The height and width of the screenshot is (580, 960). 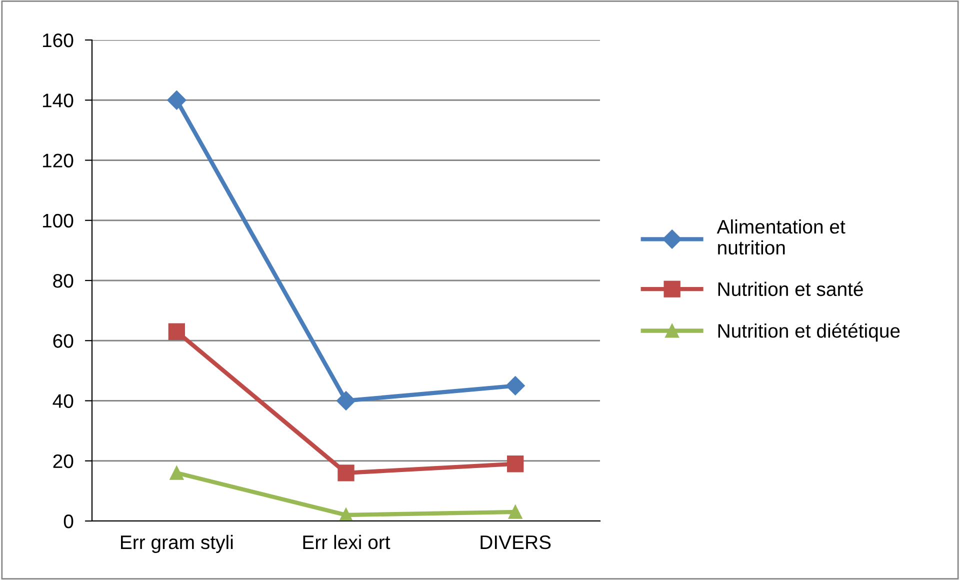 What do you see at coordinates (58, 161) in the screenshot?
I see `y-tick-label: 120` at bounding box center [58, 161].